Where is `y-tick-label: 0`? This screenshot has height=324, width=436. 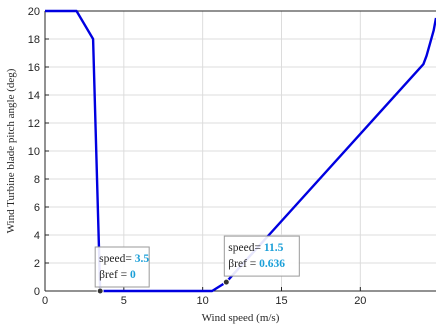 y-tick-label: 0 is located at coordinates (37, 292).